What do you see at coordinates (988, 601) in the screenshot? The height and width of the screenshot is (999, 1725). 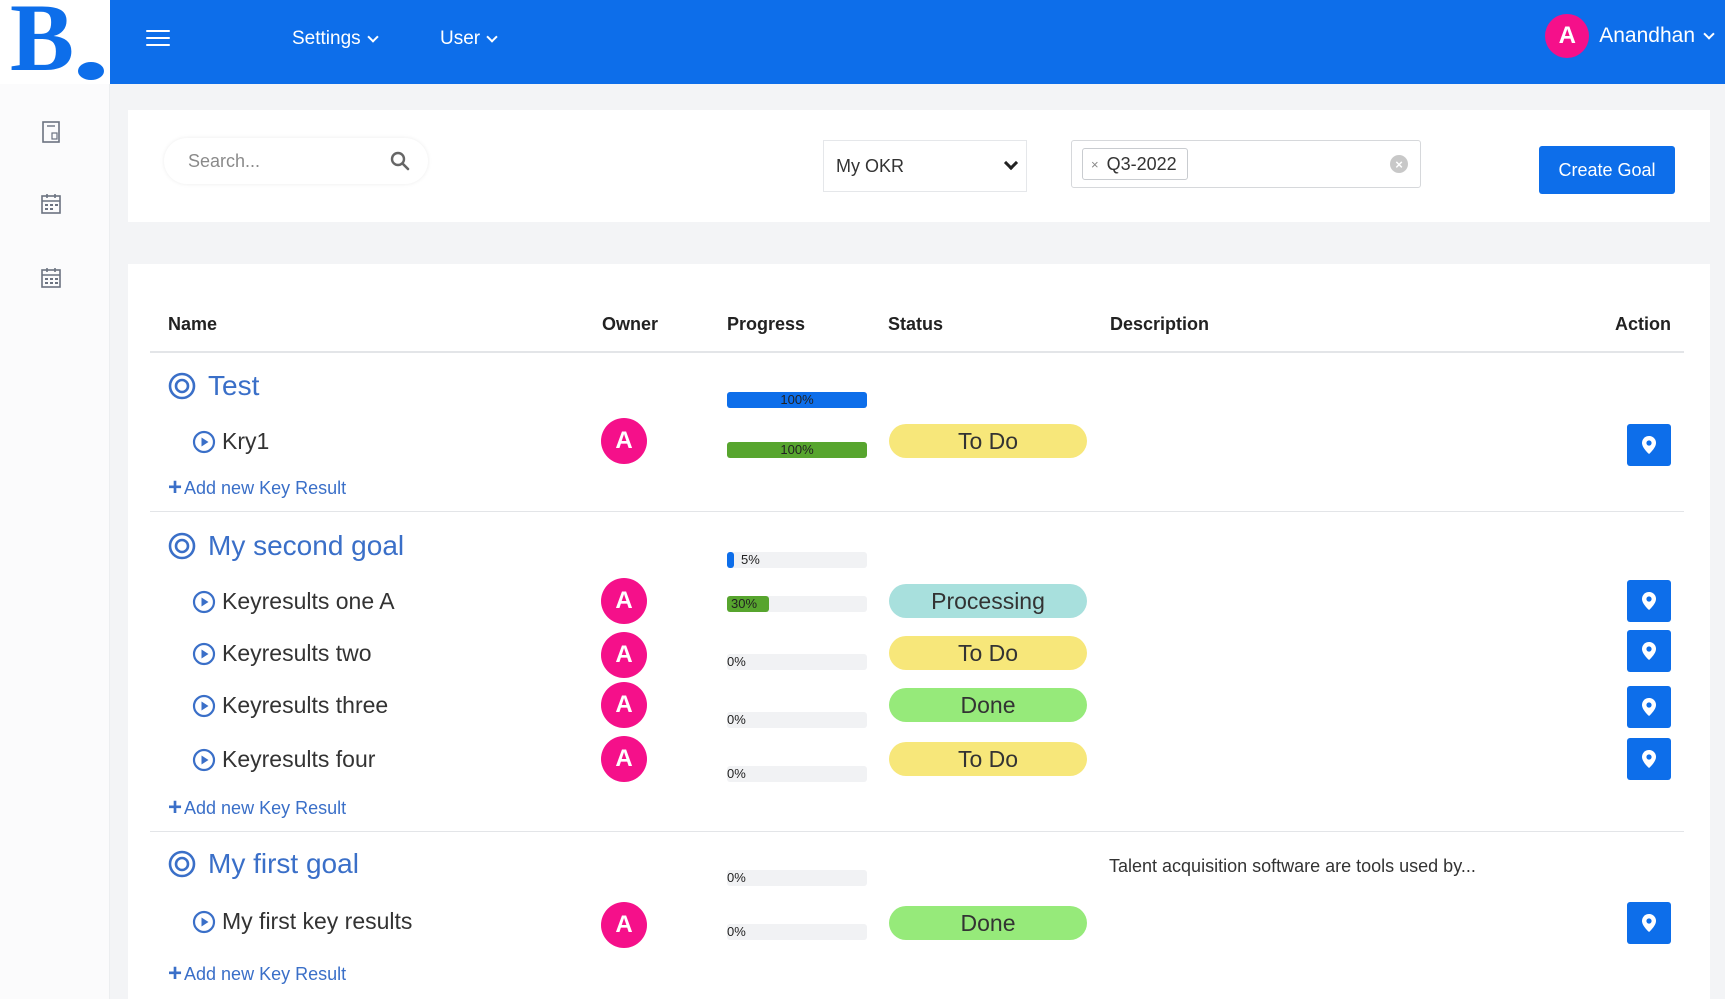 I see `status-badge: Processing` at bounding box center [988, 601].